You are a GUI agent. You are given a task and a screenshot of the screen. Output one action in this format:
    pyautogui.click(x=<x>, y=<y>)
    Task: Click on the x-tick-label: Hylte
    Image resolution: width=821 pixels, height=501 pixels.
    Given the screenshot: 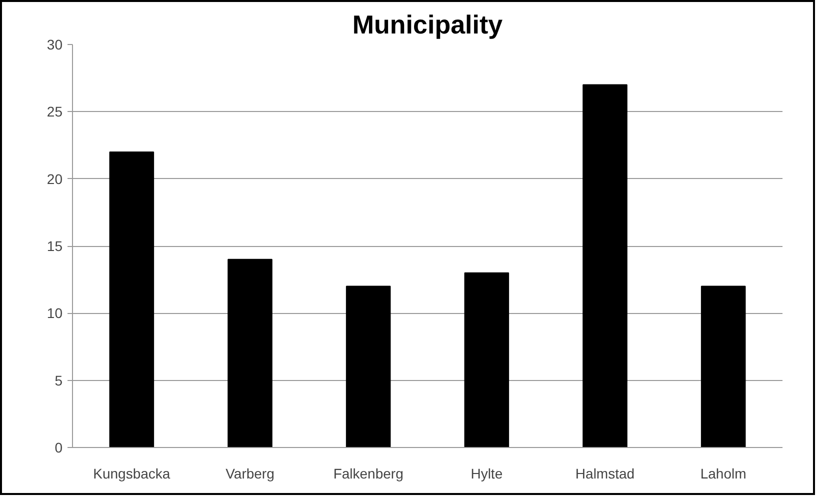 What is the action you would take?
    pyautogui.click(x=486, y=474)
    